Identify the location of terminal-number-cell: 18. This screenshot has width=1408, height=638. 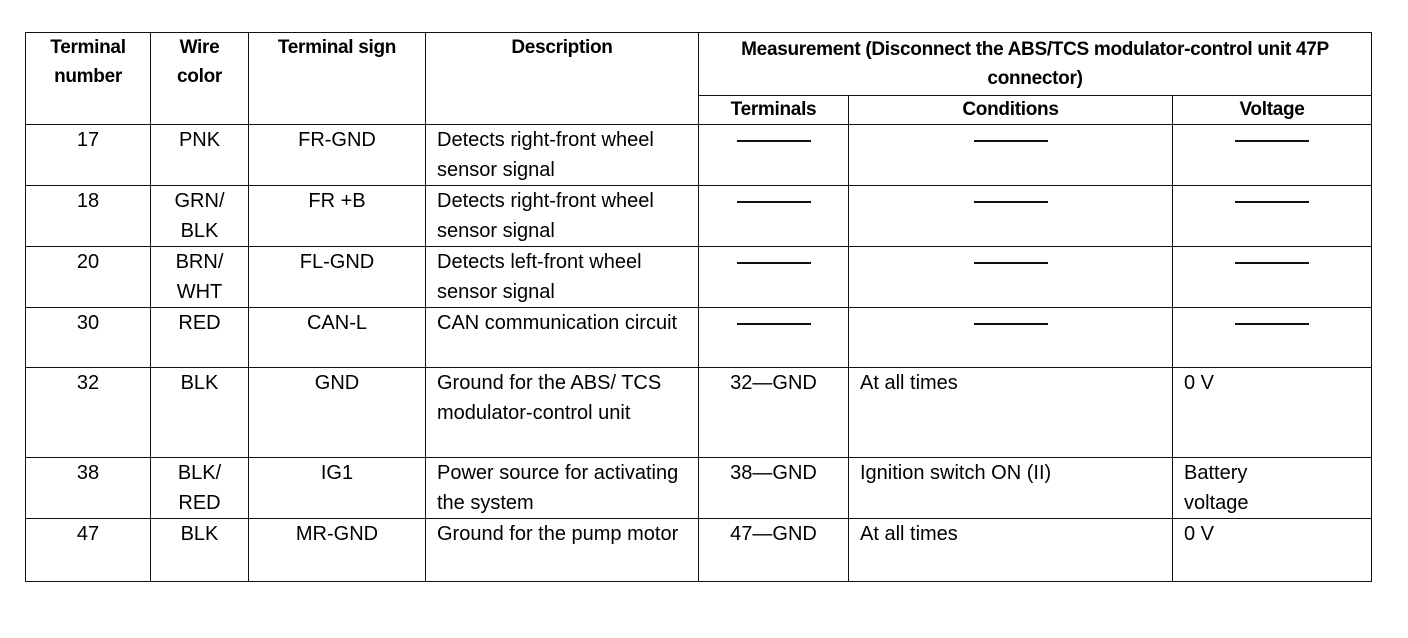
(88, 216).